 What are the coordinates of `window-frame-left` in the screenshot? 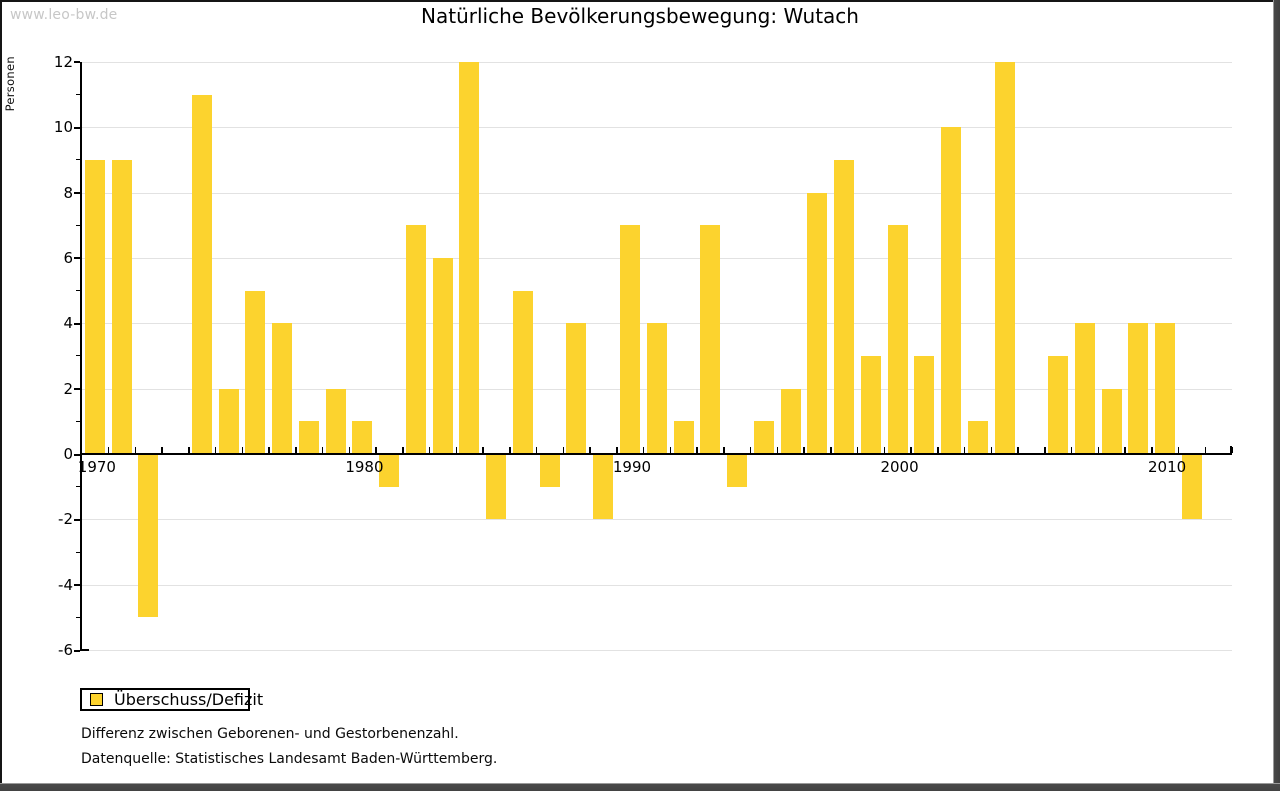 It's located at (1, 395).